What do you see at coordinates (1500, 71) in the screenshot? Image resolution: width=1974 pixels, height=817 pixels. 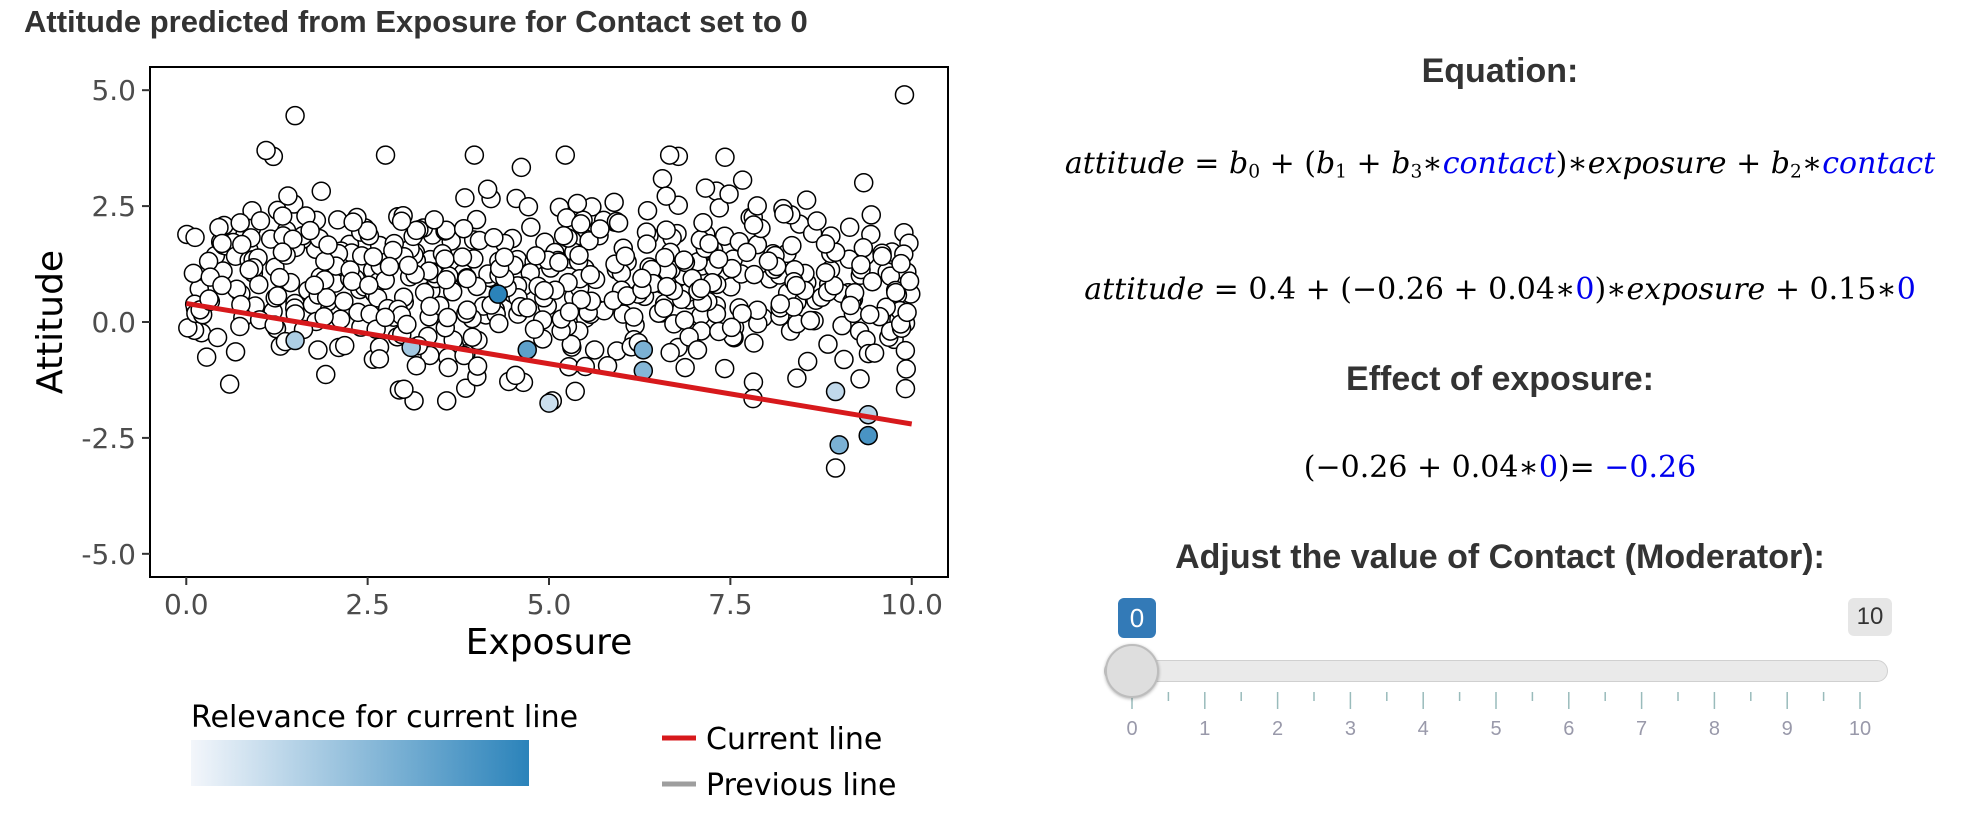 I see `equation-heading: Equation:` at bounding box center [1500, 71].